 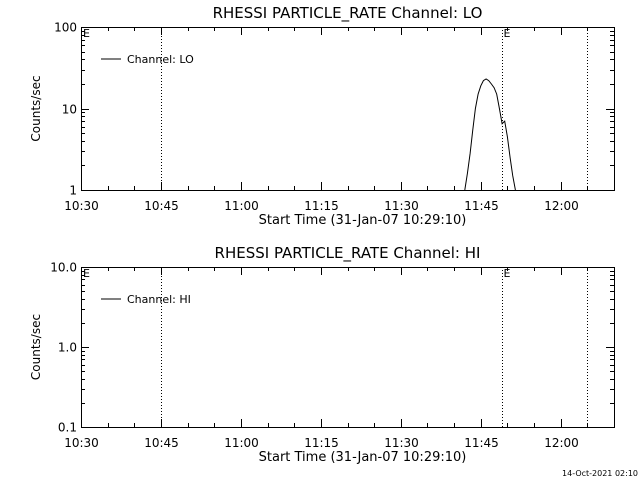 What do you see at coordinates (67, 348) in the screenshot?
I see `y-tick-label: 1.0` at bounding box center [67, 348].